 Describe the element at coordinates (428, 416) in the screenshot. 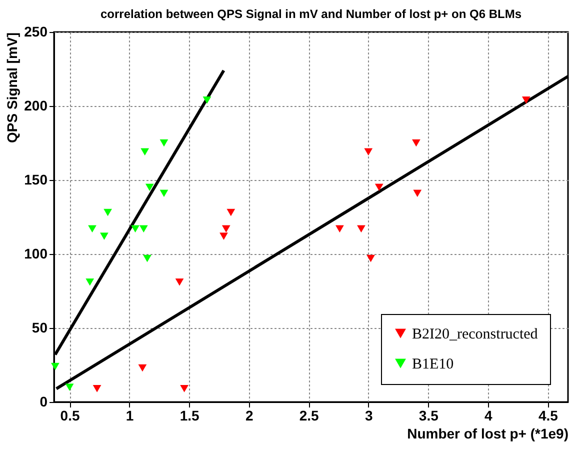

I see `x-tick-label: 3.5` at that location.